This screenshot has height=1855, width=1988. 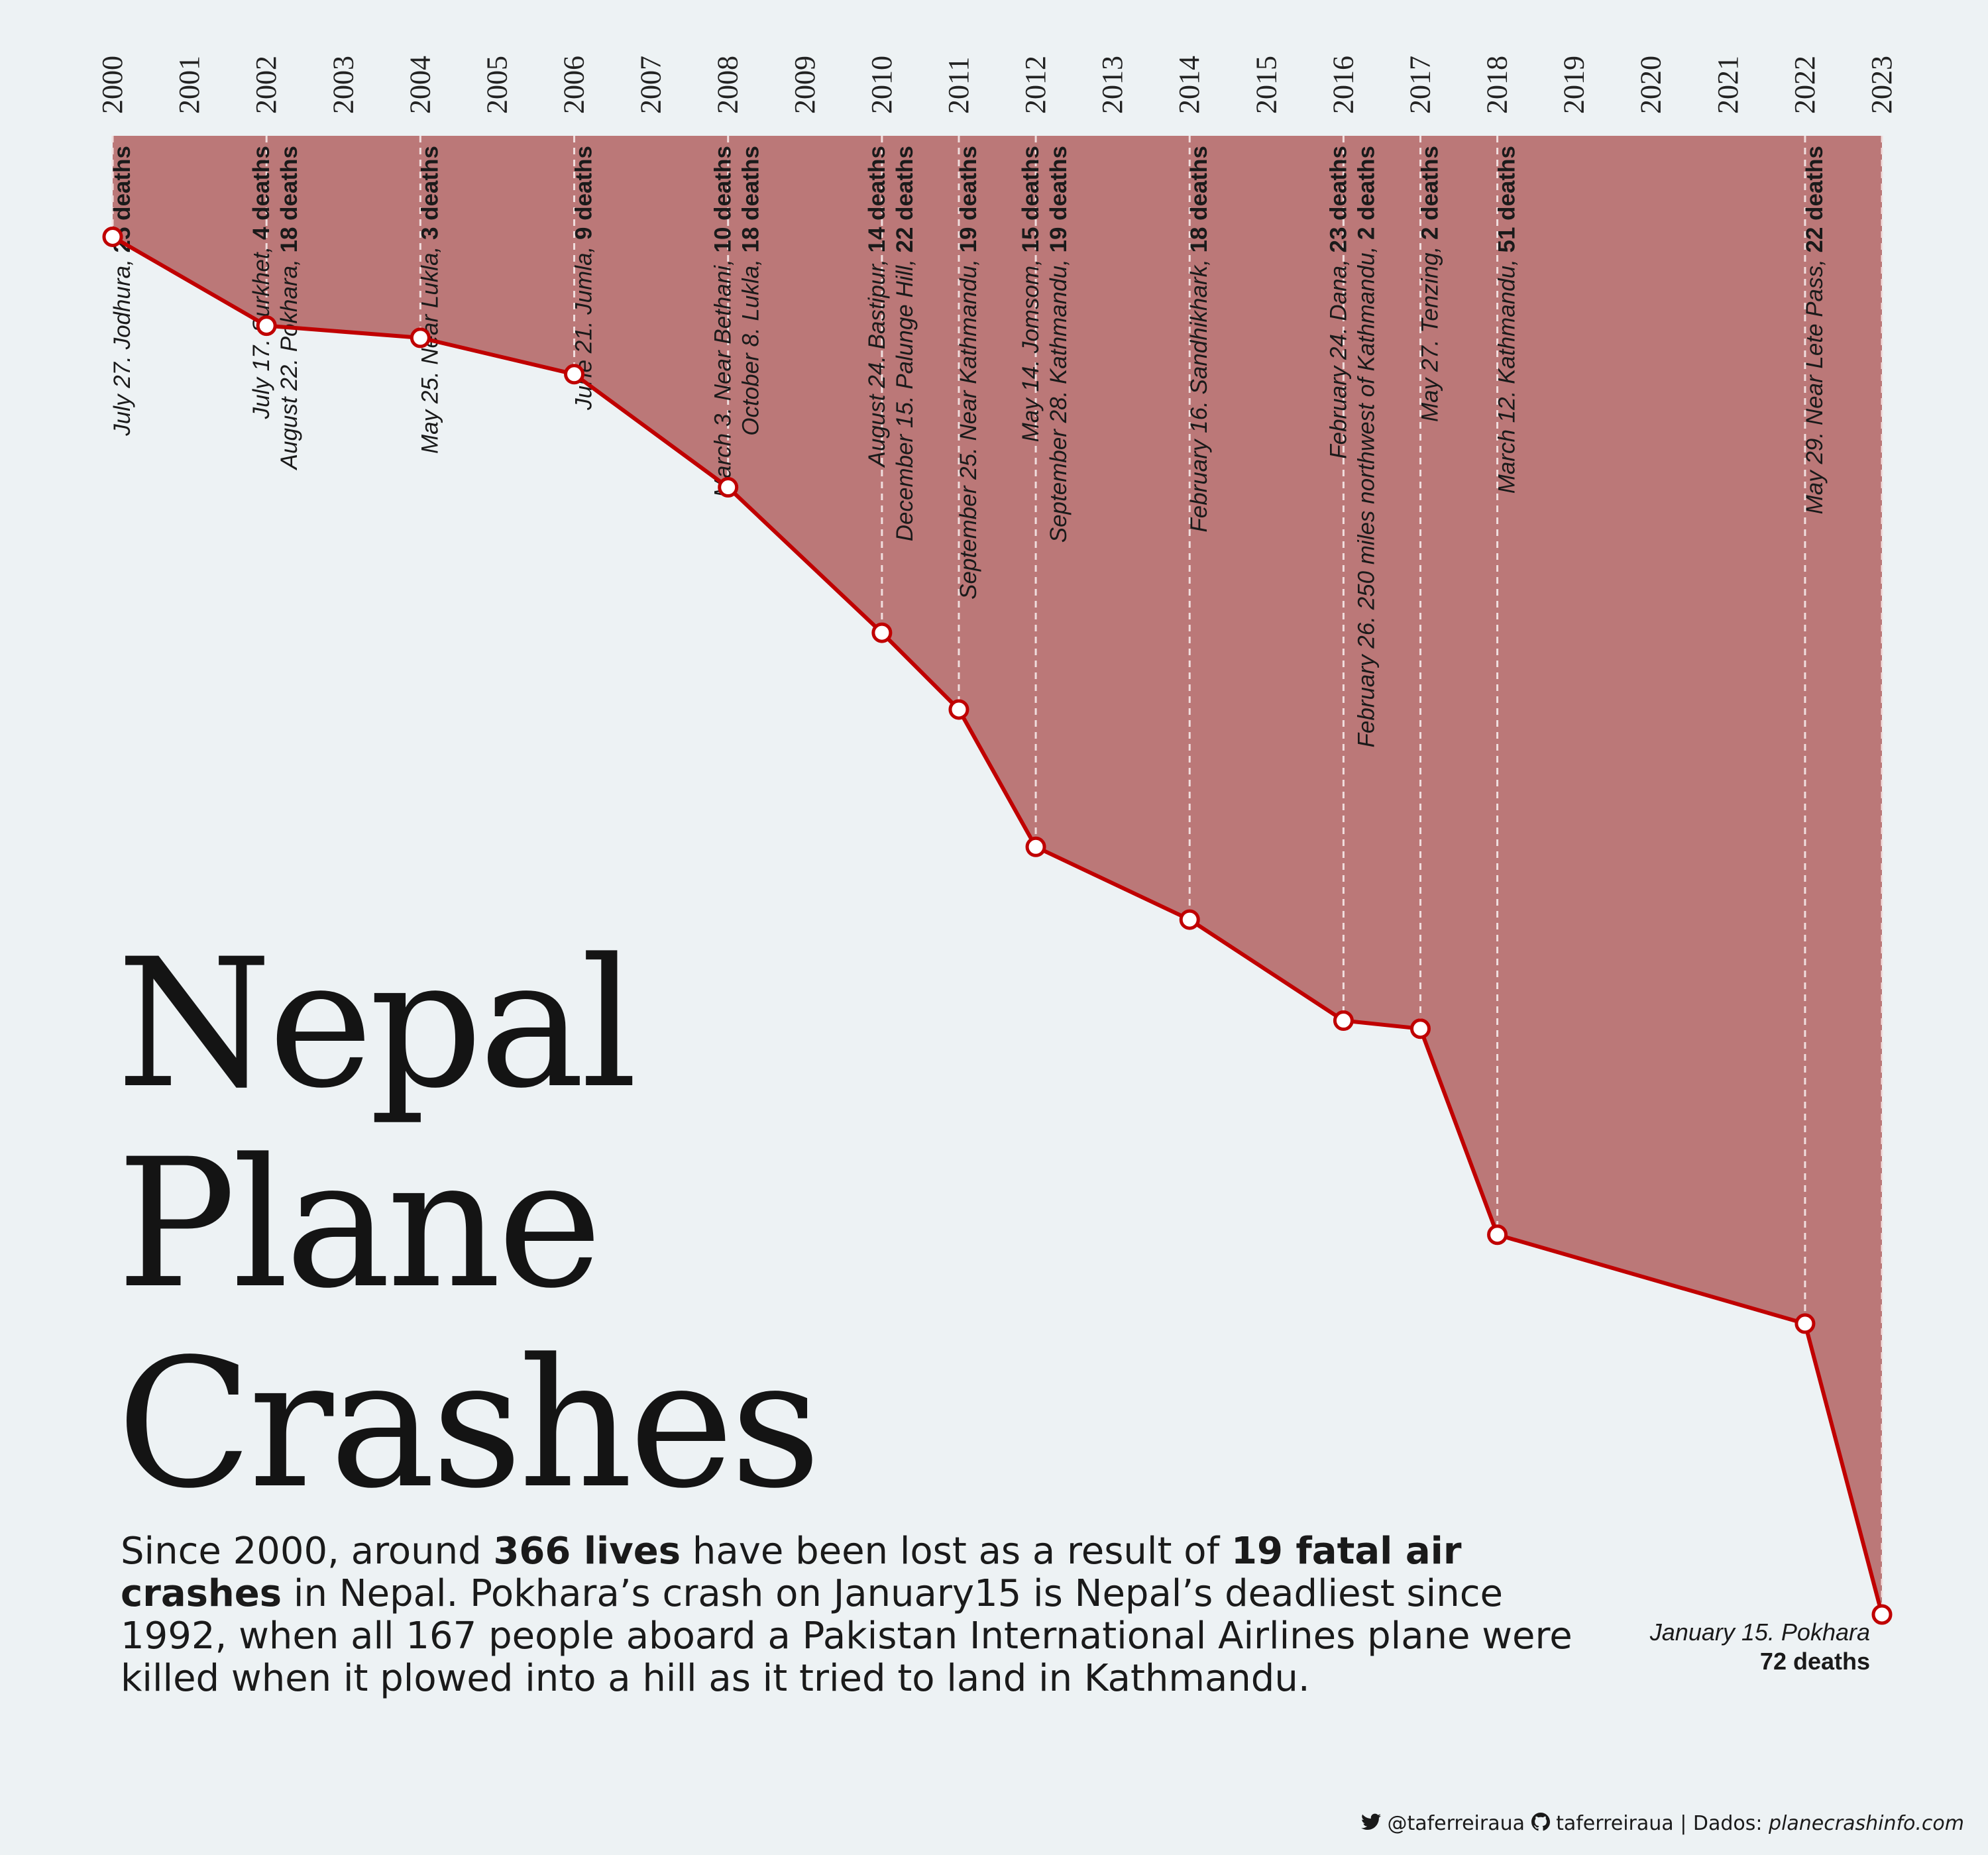 What do you see at coordinates (1651, 85) in the screenshot?
I see `year-label-2020: 2020` at bounding box center [1651, 85].